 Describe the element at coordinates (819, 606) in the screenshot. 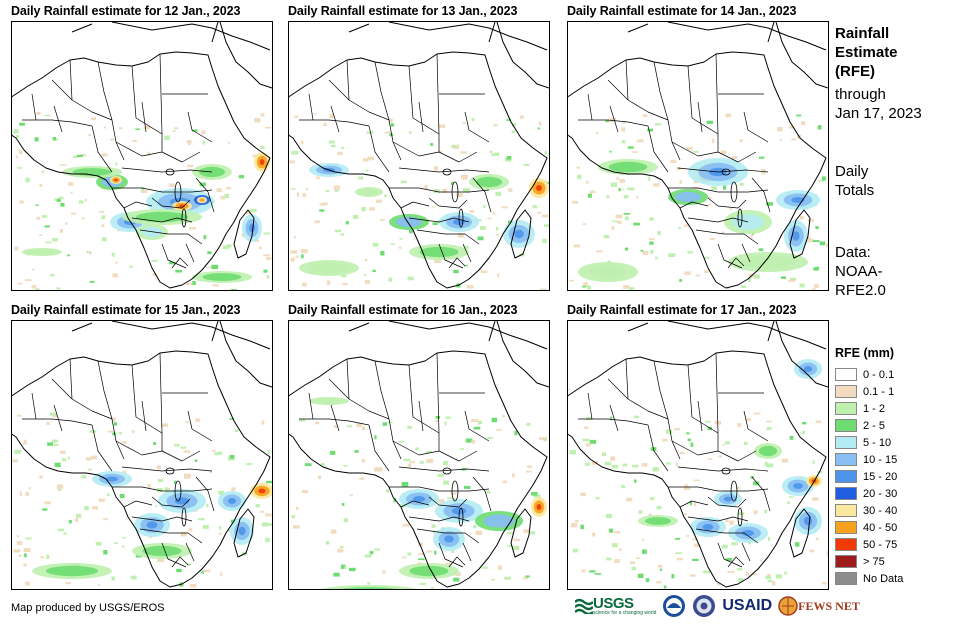

I see `fews-net-logo: FEWS NET` at that location.